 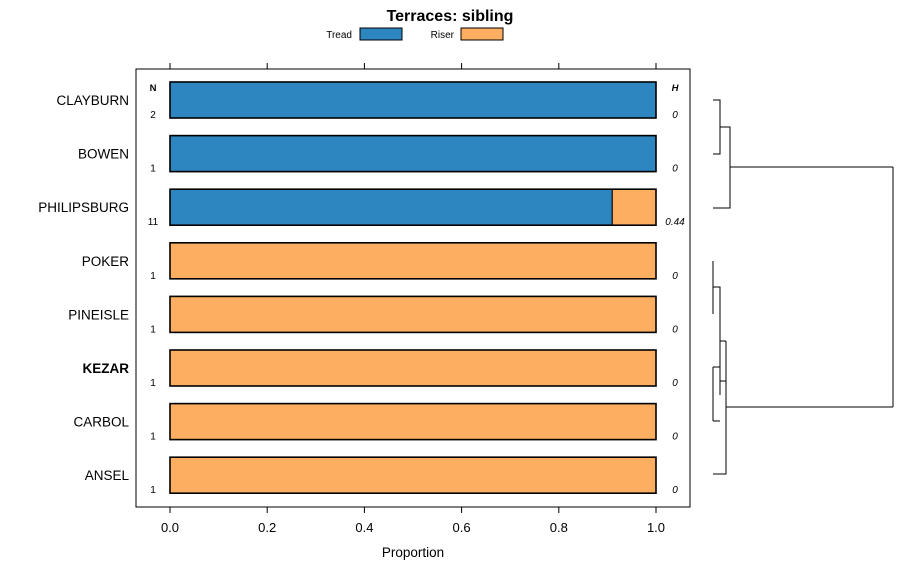 I want to click on h-value-poker: 0, so click(x=675, y=276).